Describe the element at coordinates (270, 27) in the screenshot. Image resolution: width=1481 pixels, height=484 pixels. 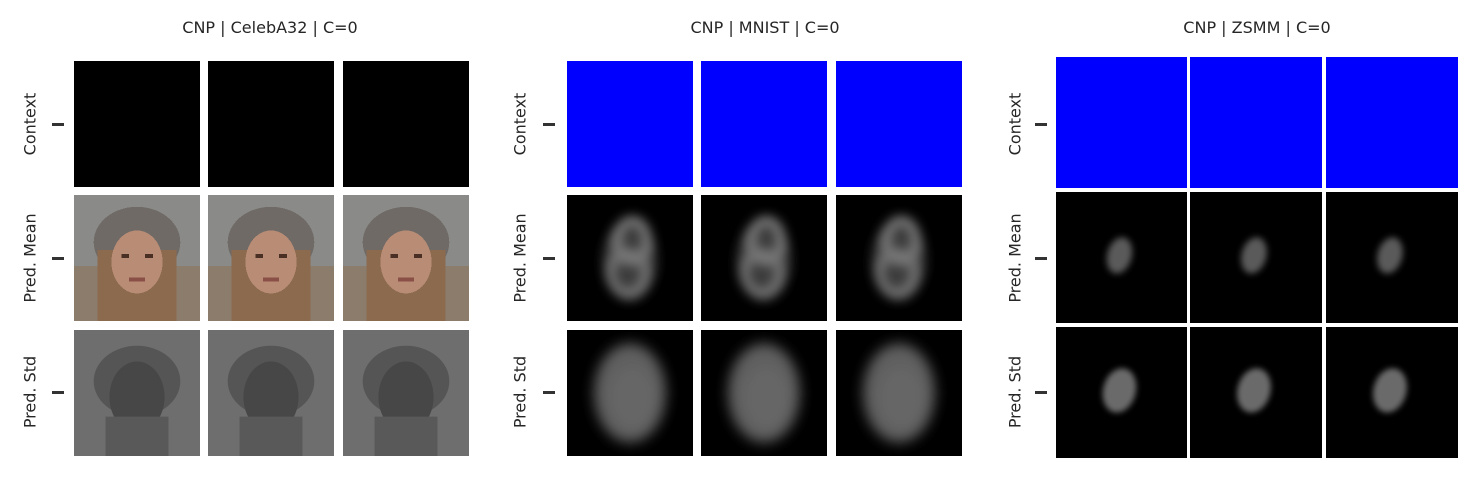
I see `panel-title: CNP | CelebA32 | C=0` at that location.